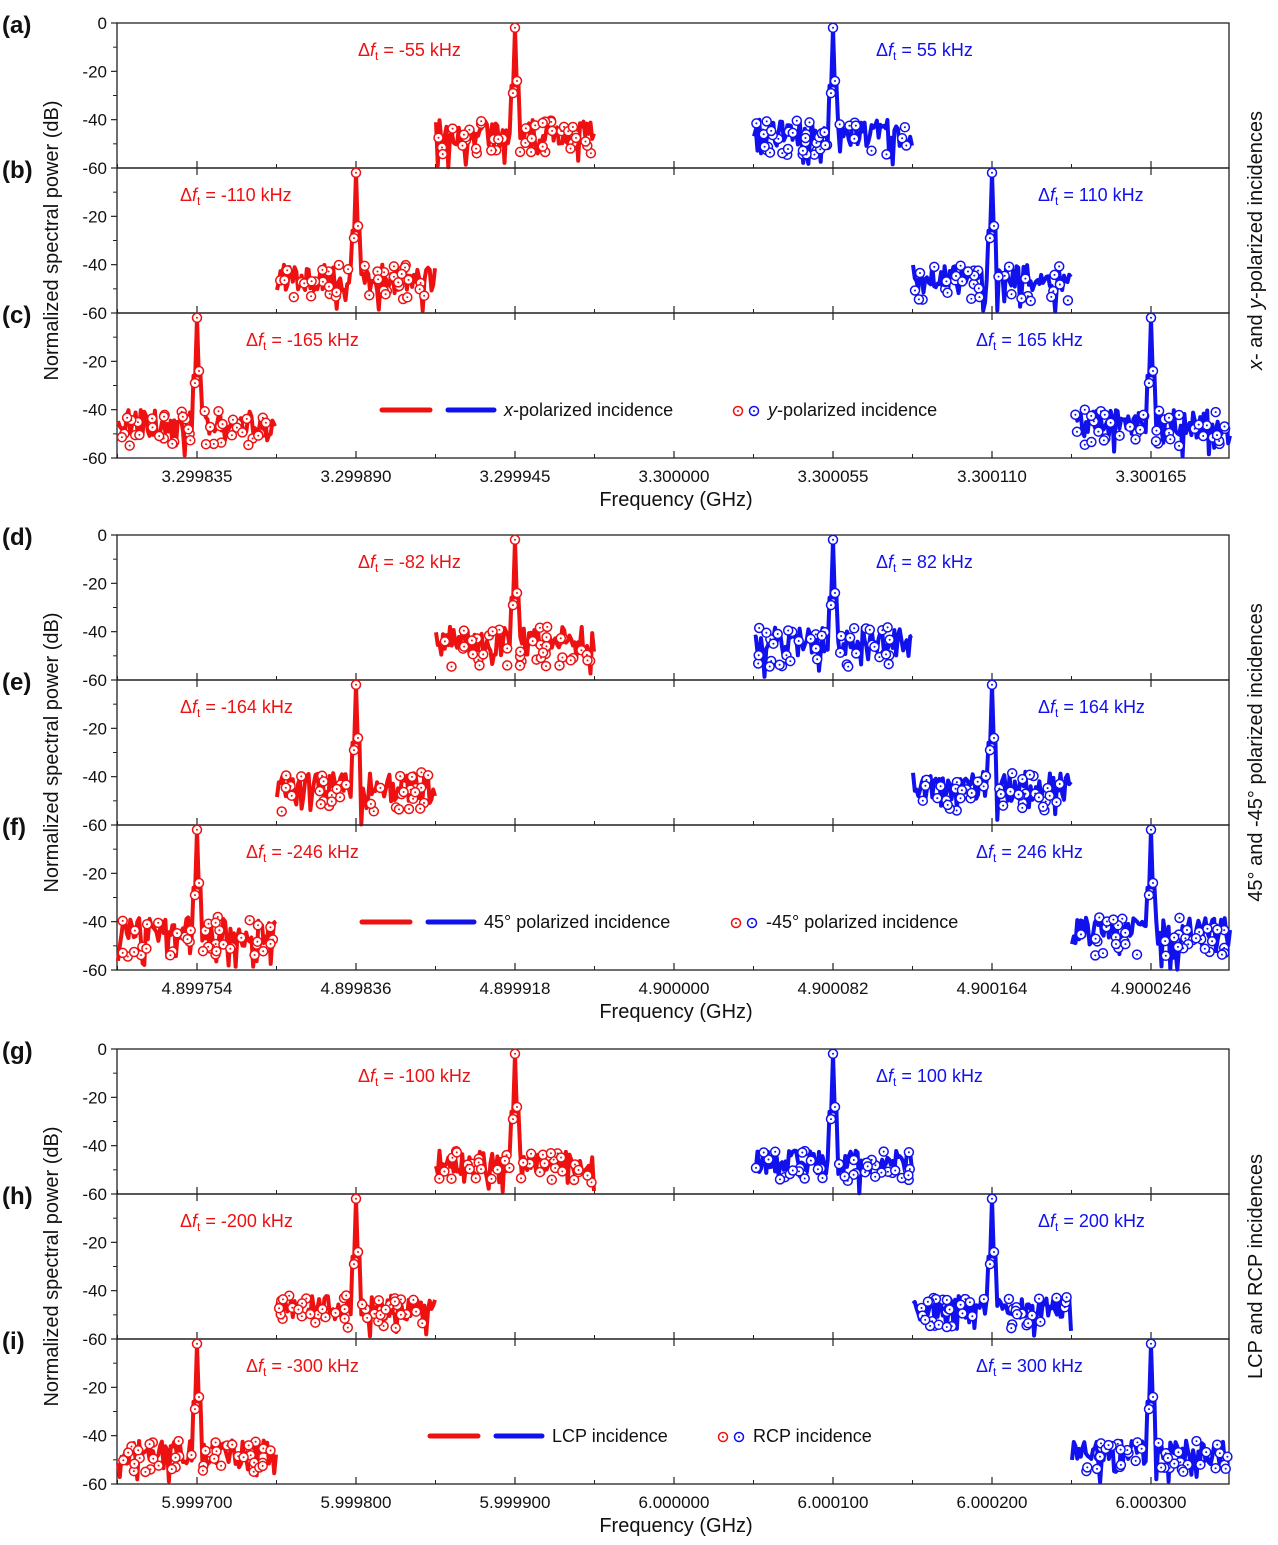 This screenshot has height=1545, width=1278. What do you see at coordinates (409, 51) in the screenshot?
I see `annotation-red: Δft = -55 kHz` at bounding box center [409, 51].